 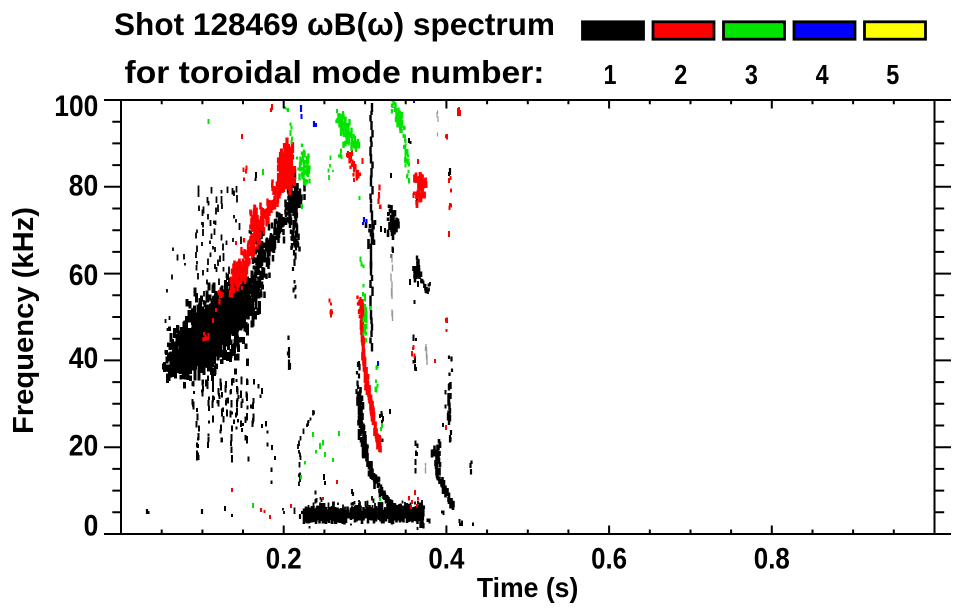 I want to click on svg-text: Time (s), so click(x=528, y=587).